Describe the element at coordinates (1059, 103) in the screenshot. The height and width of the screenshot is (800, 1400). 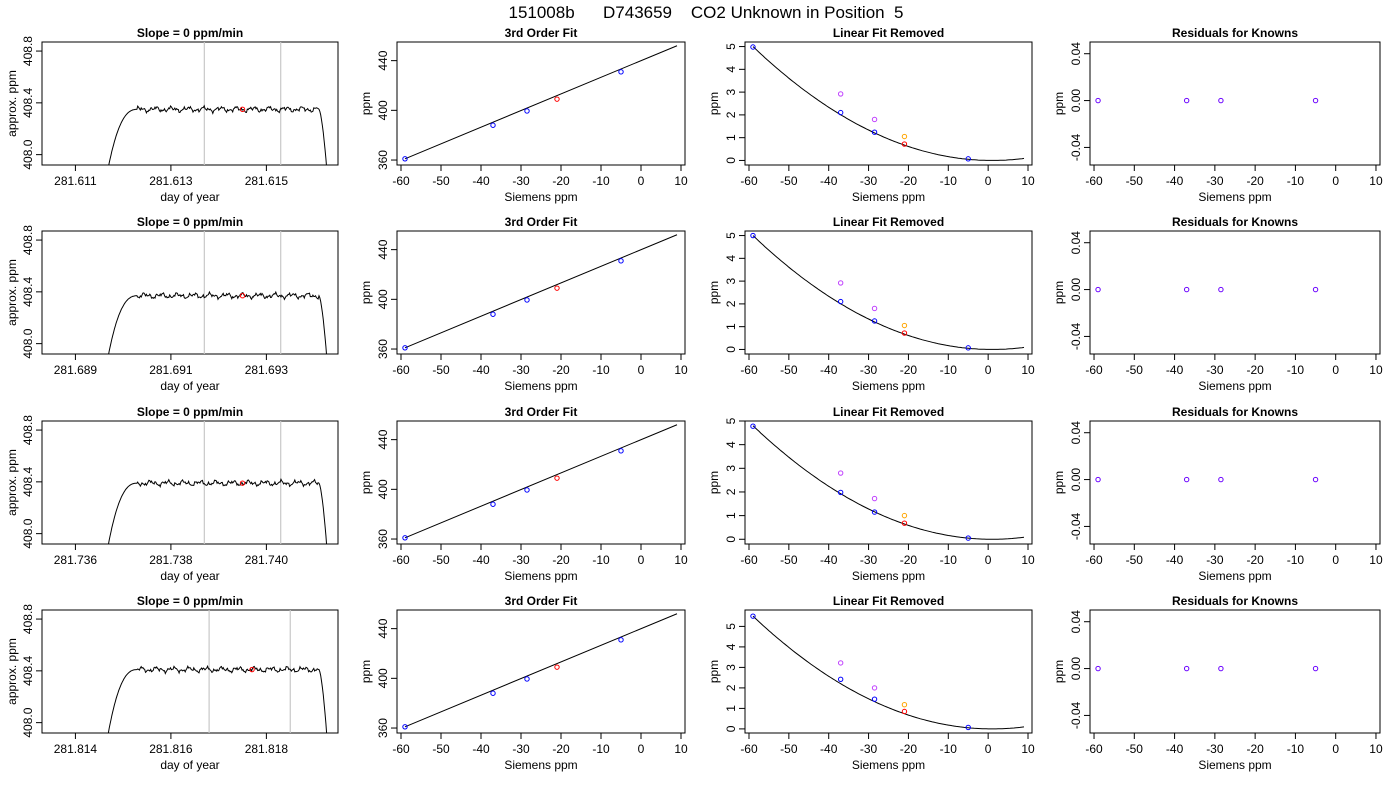
I see `y-axis-label: ppm` at that location.